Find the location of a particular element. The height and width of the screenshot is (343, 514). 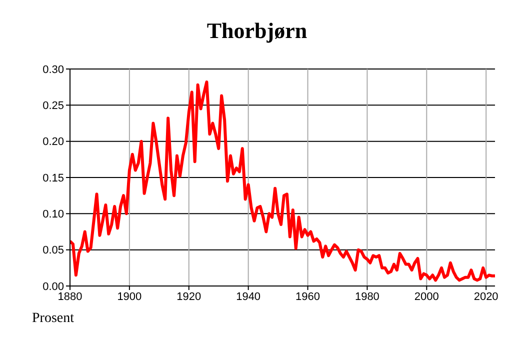

x-tick-label: 1880 is located at coordinates (70, 296).